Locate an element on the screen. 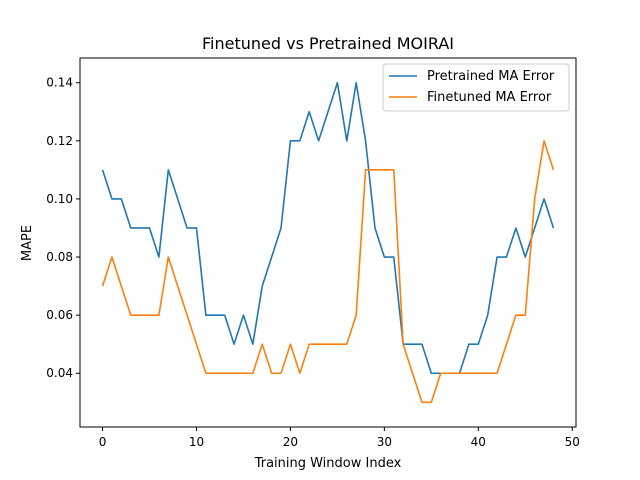 This screenshot has height=480, width=640. x-tick-label: 50 is located at coordinates (572, 442).